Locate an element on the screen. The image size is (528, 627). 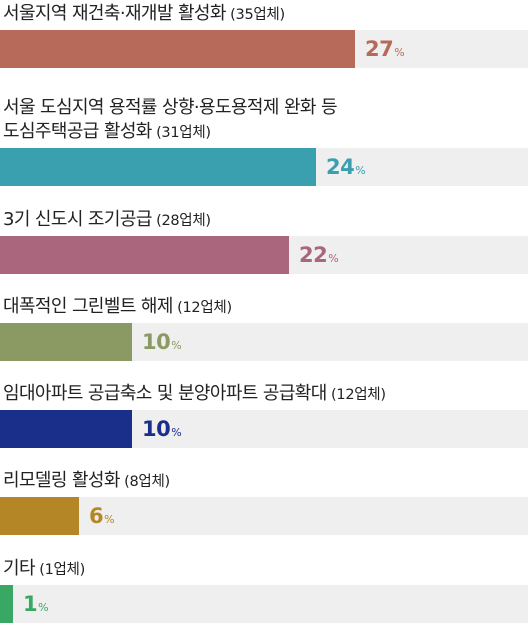
bar-label: 3기 신도시 조기공급 (28업체) is located at coordinates (107, 220).